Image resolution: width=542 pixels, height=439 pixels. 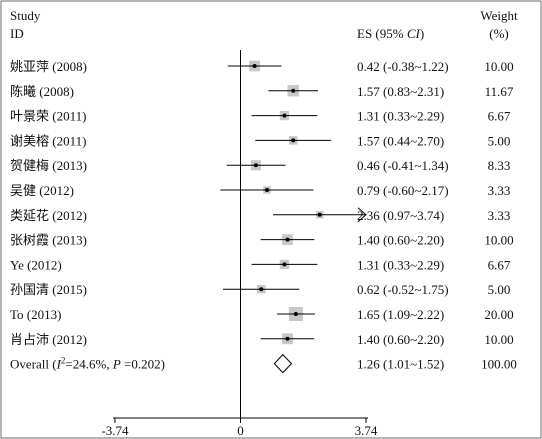 I want to click on header-study: Study, so click(x=25, y=15).